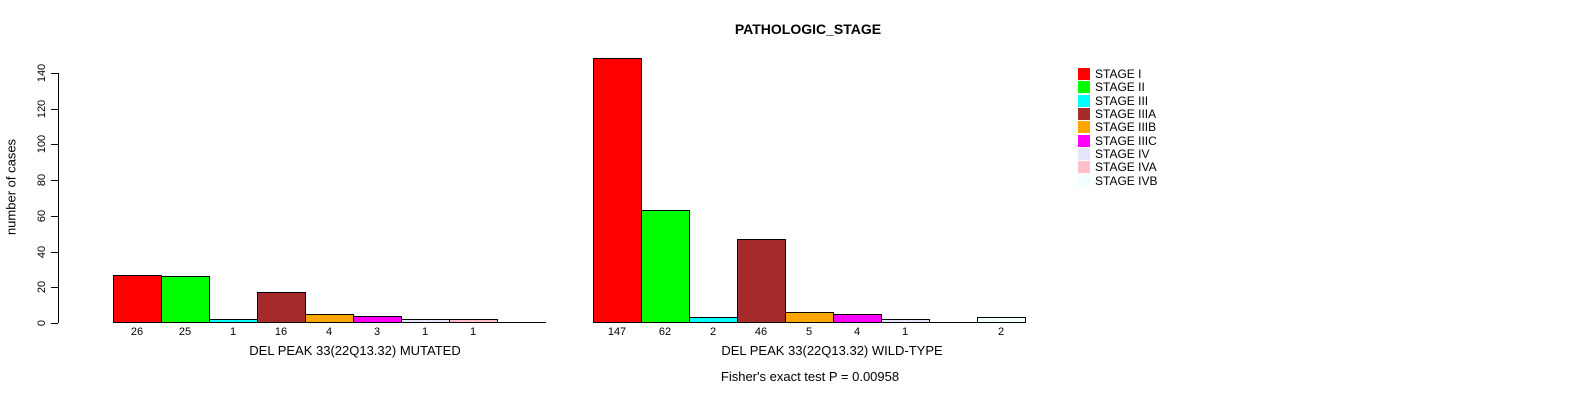  I want to click on y-tick-label: 100, so click(42, 144).